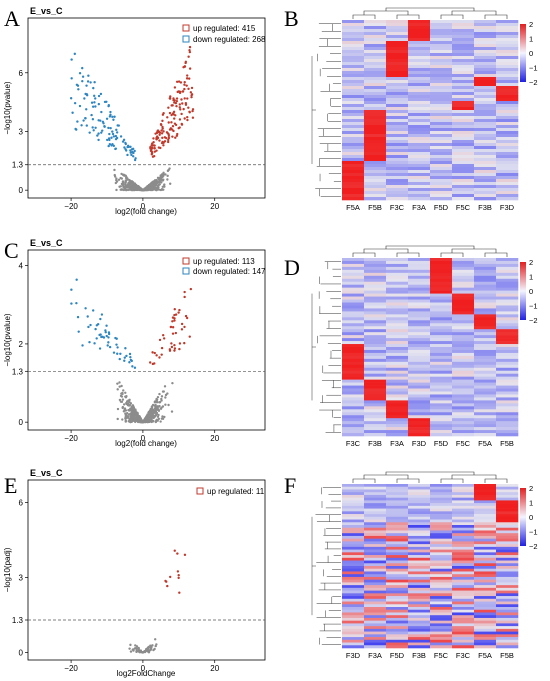 This screenshot has width=550, height=681. I want to click on color-bar-tick-label: −2, so click(533, 82).